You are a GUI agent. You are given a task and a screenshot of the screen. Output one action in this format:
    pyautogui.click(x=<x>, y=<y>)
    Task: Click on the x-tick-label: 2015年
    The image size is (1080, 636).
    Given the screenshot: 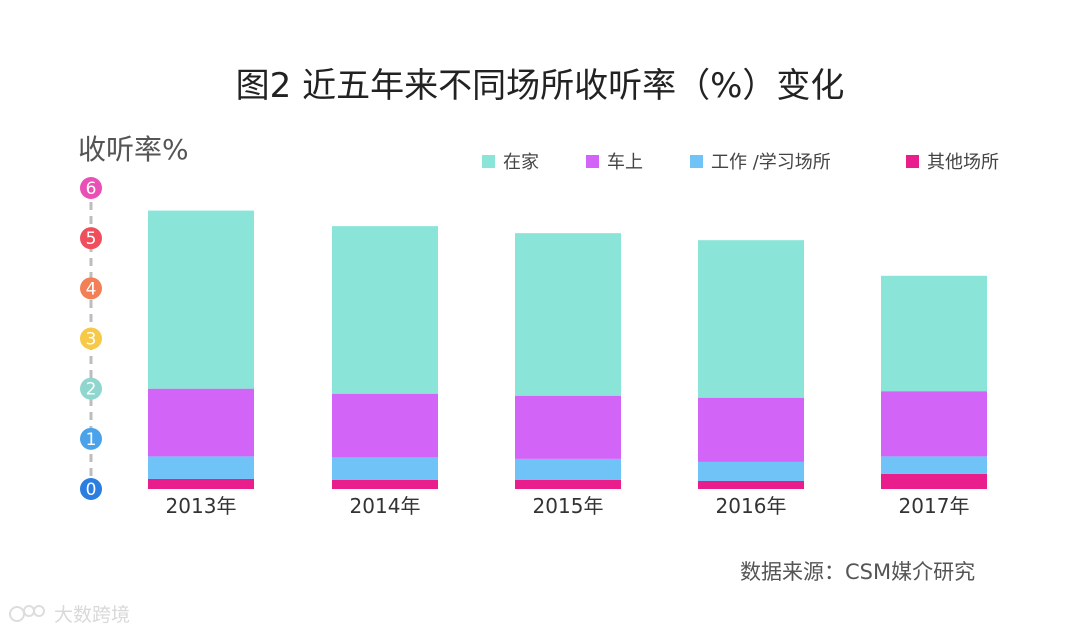 What is the action you would take?
    pyautogui.click(x=568, y=506)
    